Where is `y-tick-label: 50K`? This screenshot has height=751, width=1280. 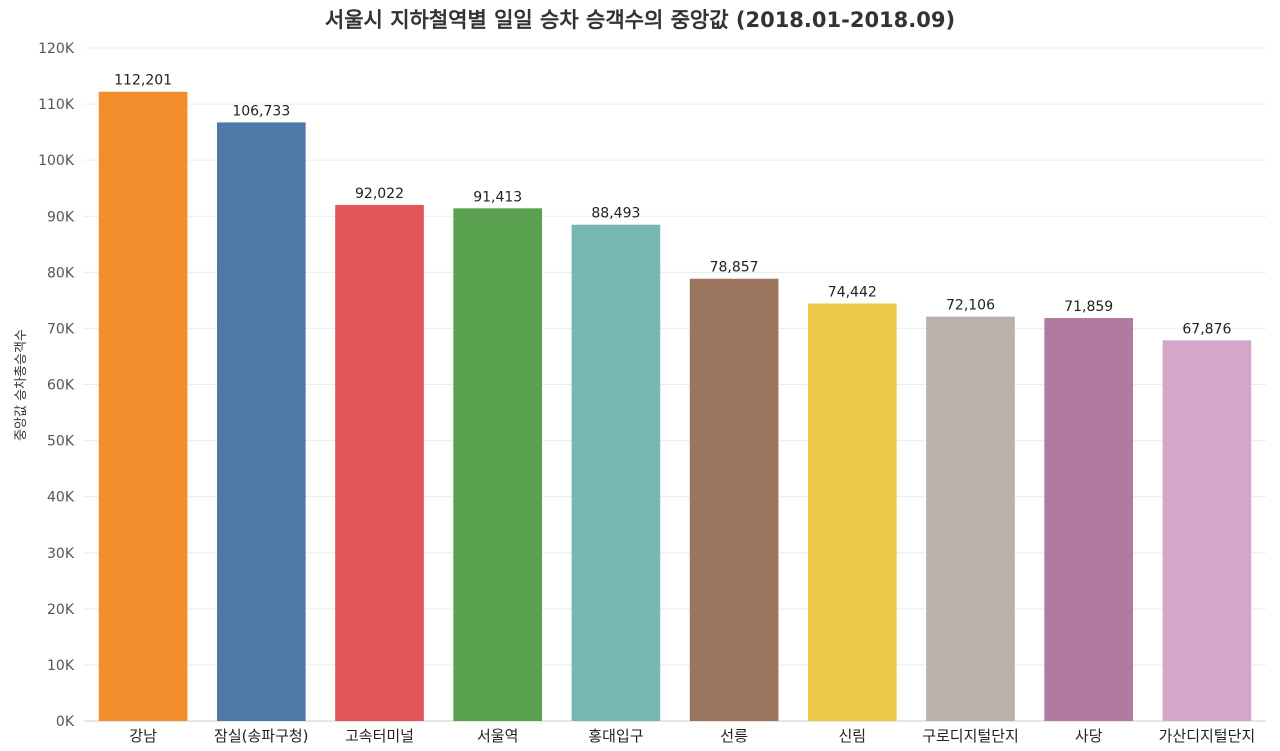
y-tick-label: 50K is located at coordinates (61, 442).